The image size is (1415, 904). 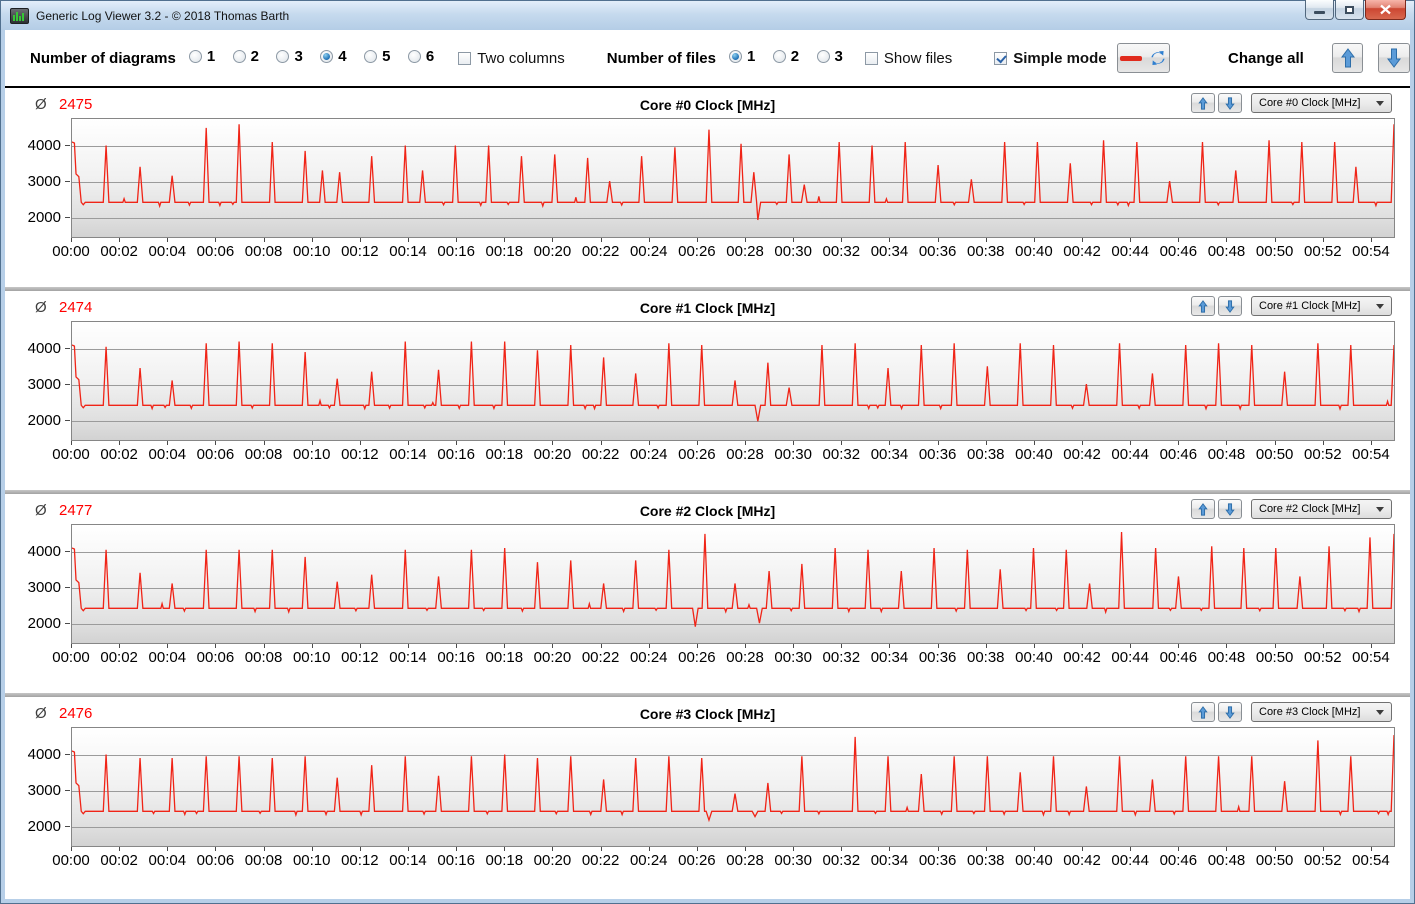 I want to click on simple-mode-checkbox: Simple mode, so click(x=1050, y=58).